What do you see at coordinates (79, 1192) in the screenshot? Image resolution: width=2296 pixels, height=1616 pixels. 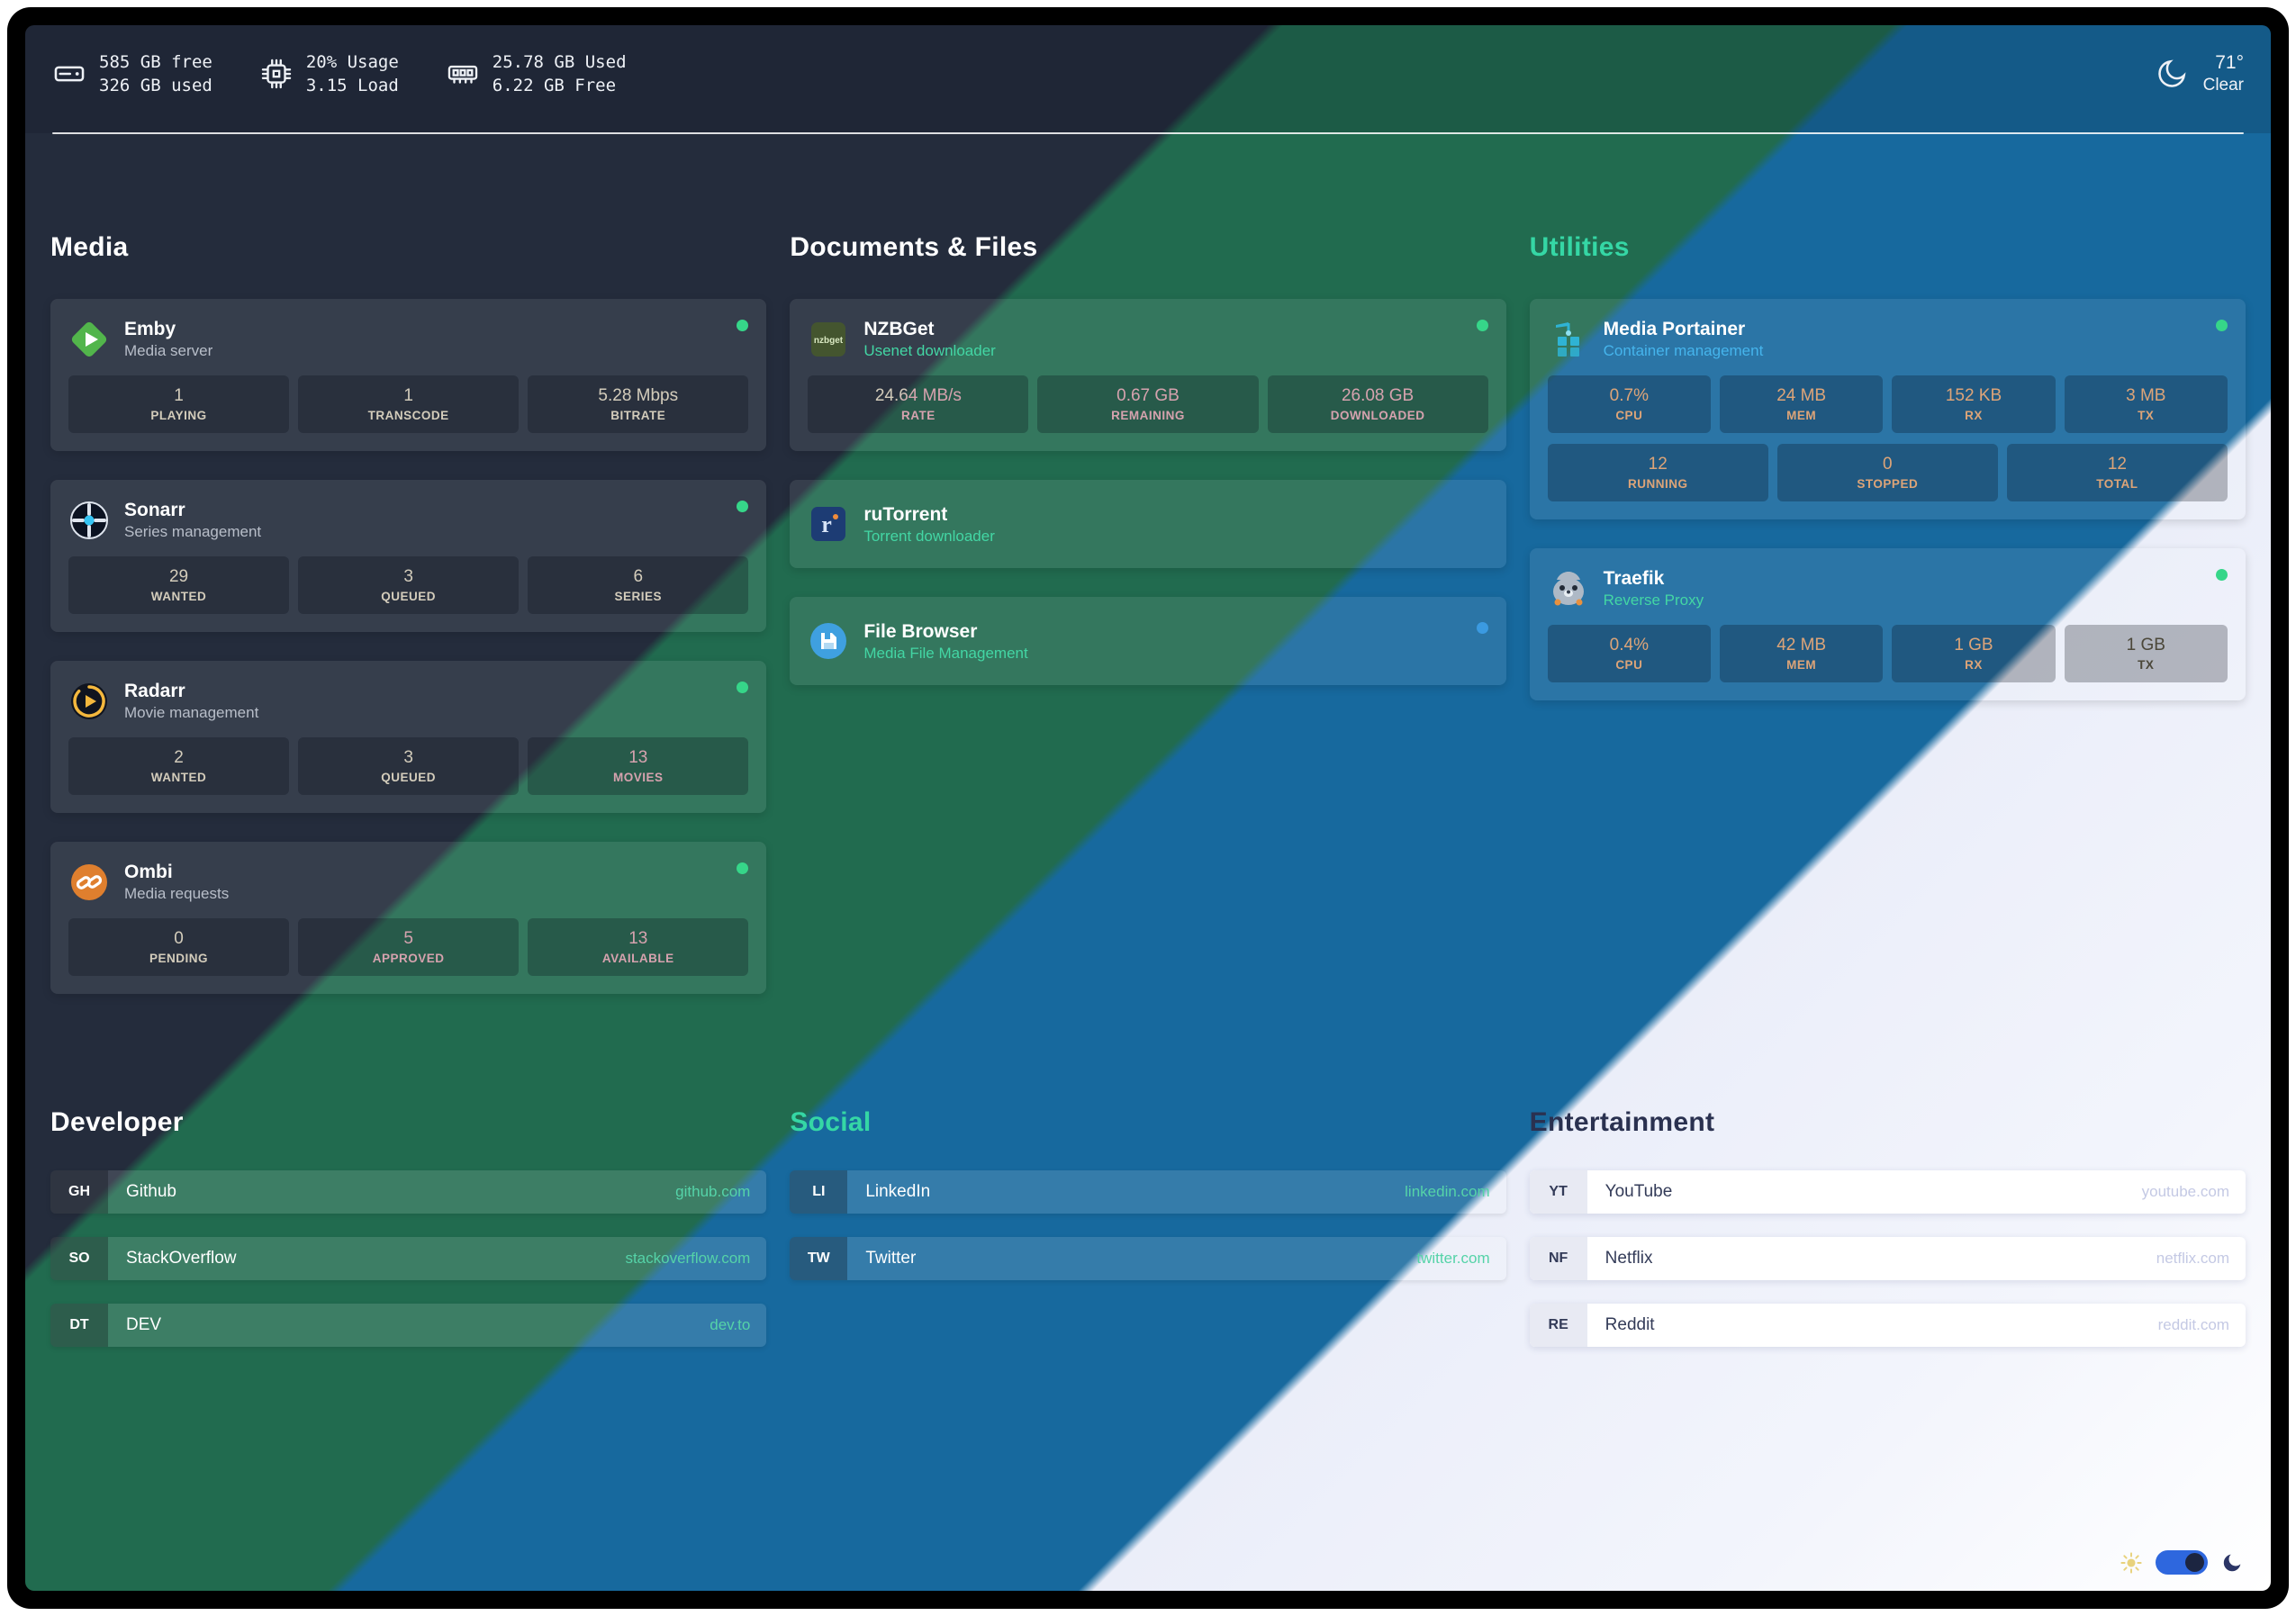 I see `link-tag: GH` at bounding box center [79, 1192].